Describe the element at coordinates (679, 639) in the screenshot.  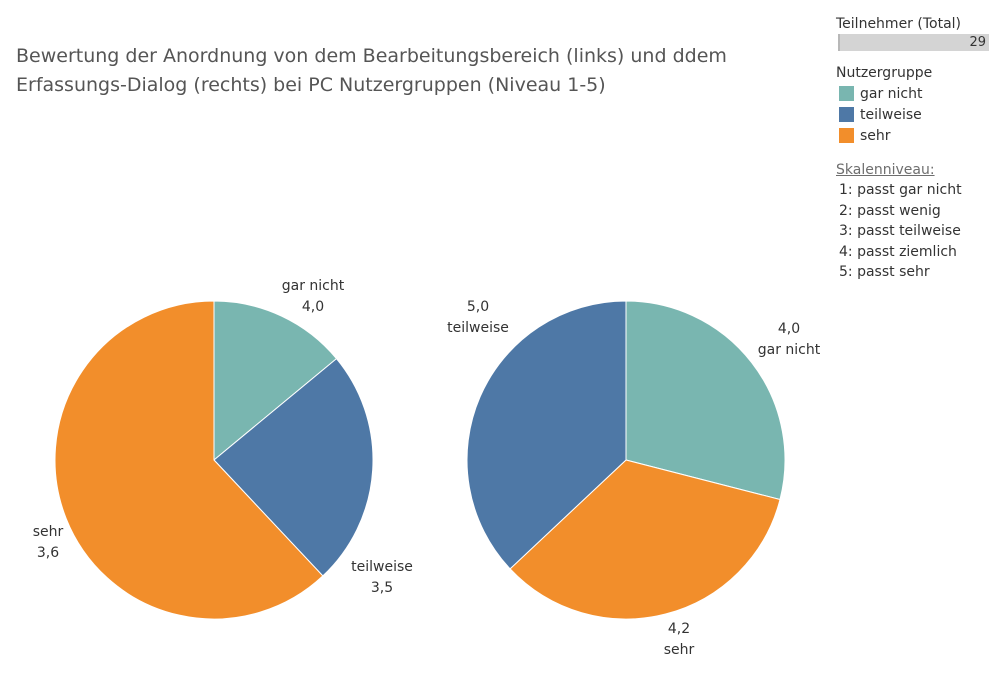
I see `slice-label-sehr: 4,2 sehr` at that location.